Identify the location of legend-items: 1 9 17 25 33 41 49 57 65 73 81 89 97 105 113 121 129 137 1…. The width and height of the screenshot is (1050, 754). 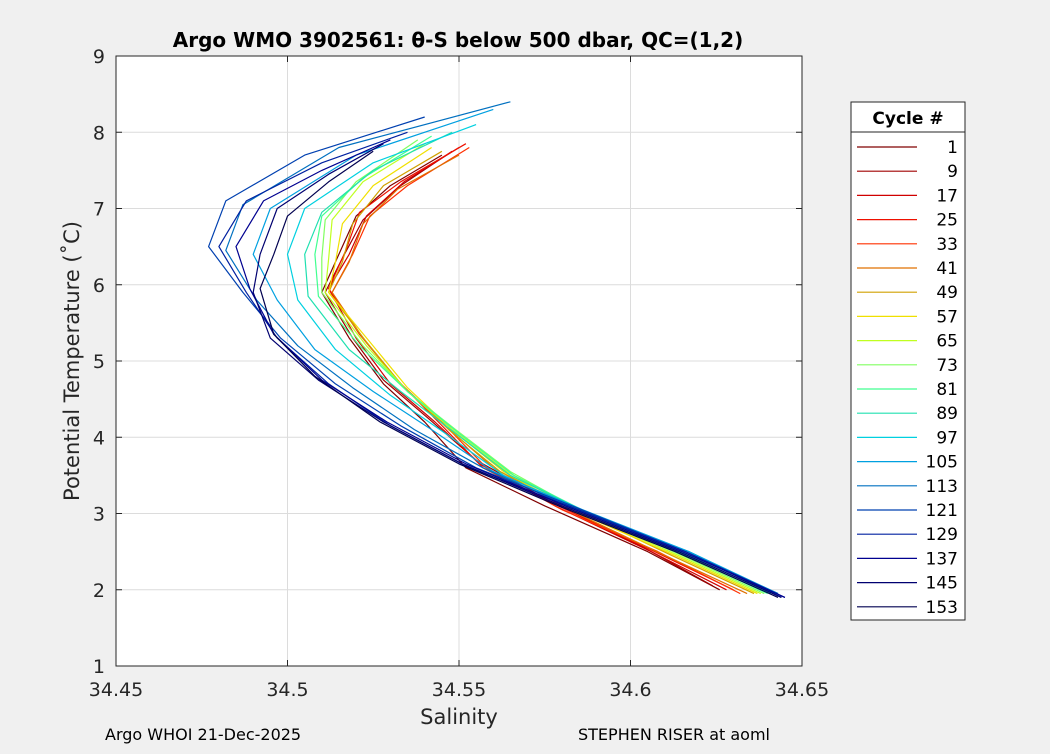
(907, 378).